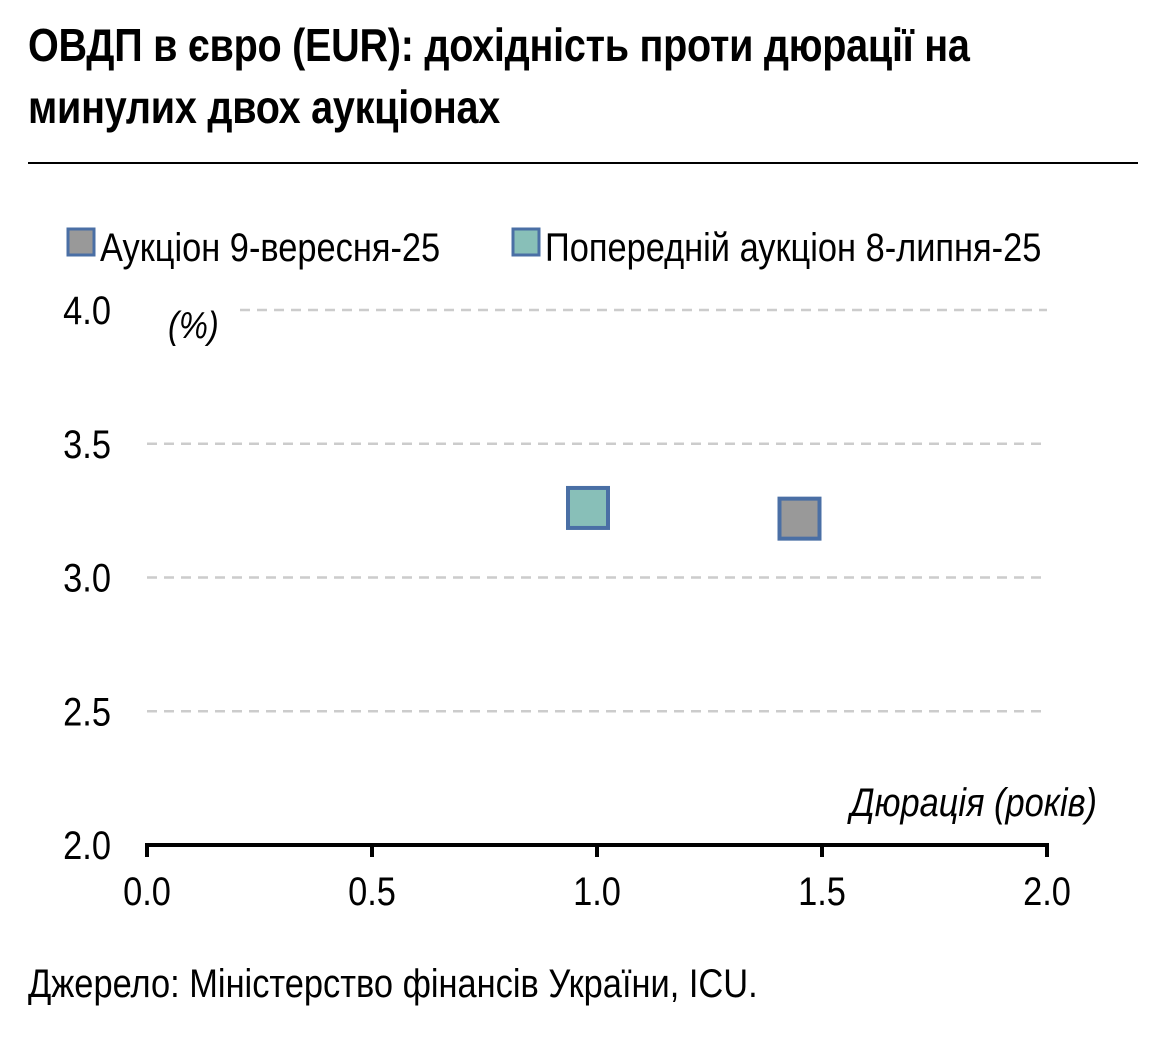 The width and height of the screenshot is (1166, 1048). Describe the element at coordinates (694, 513) in the screenshot. I see `data-points` at that location.